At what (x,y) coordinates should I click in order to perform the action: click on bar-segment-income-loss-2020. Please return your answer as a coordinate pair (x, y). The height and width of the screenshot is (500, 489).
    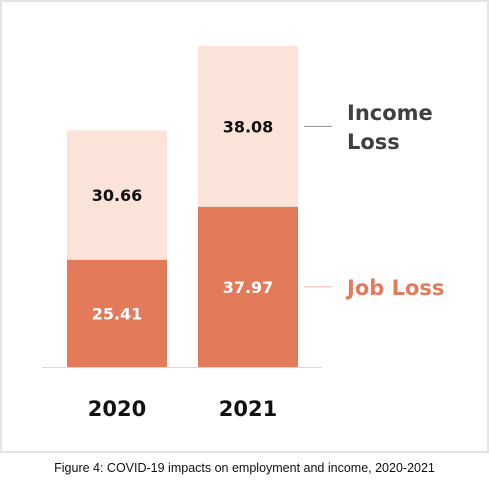
    Looking at the image, I should click on (117, 195).